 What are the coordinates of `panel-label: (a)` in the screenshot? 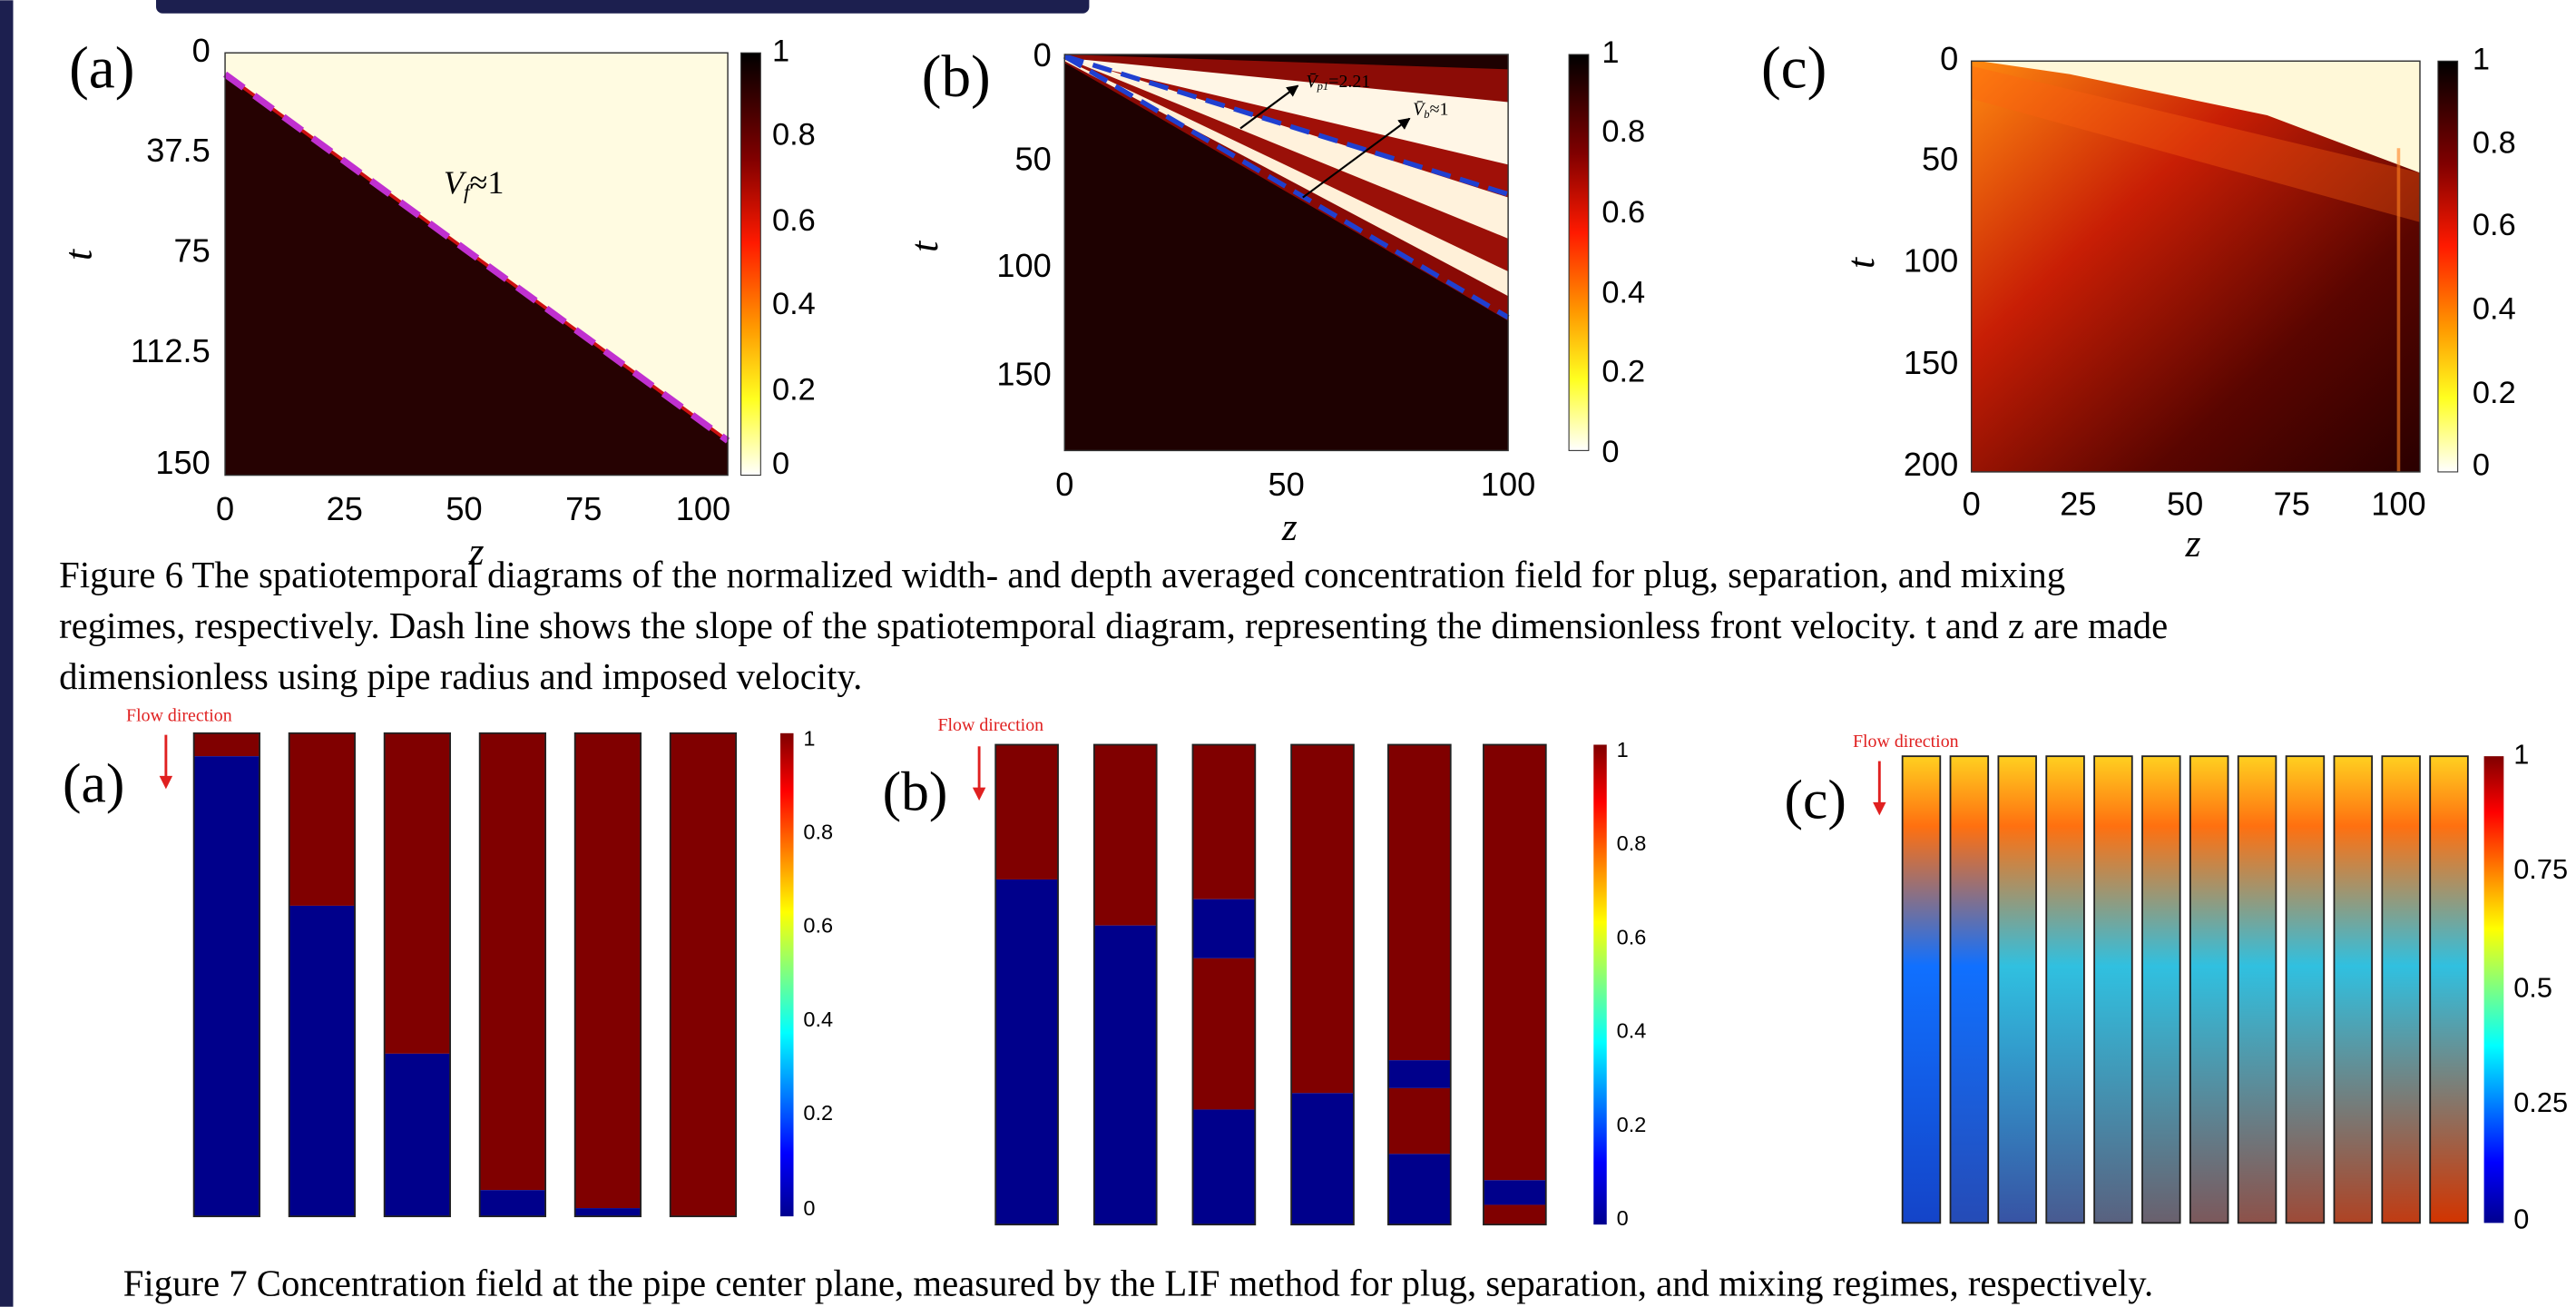 It's located at (101, 69).